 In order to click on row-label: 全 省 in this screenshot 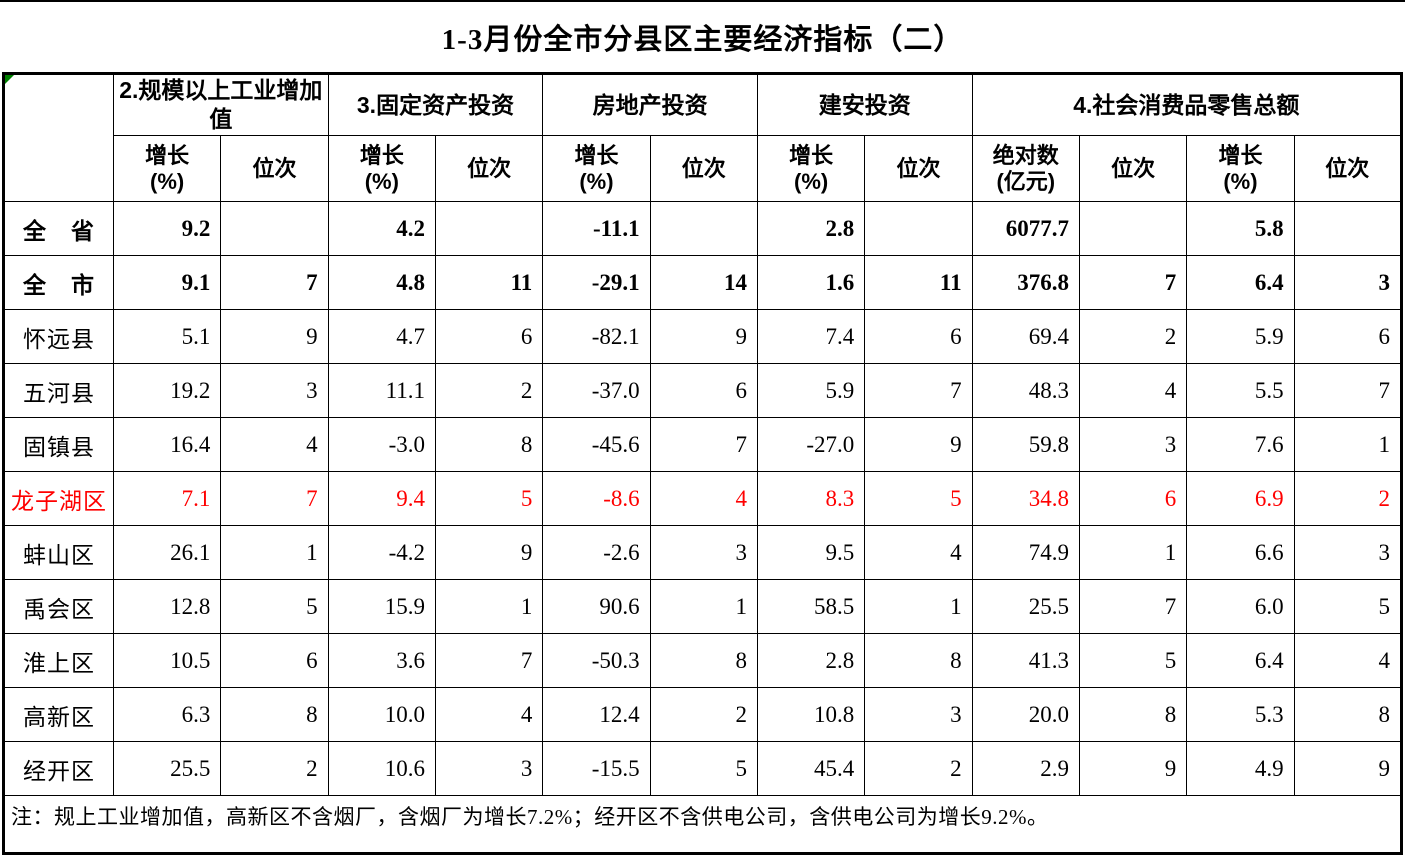, I will do `click(58, 228)`.